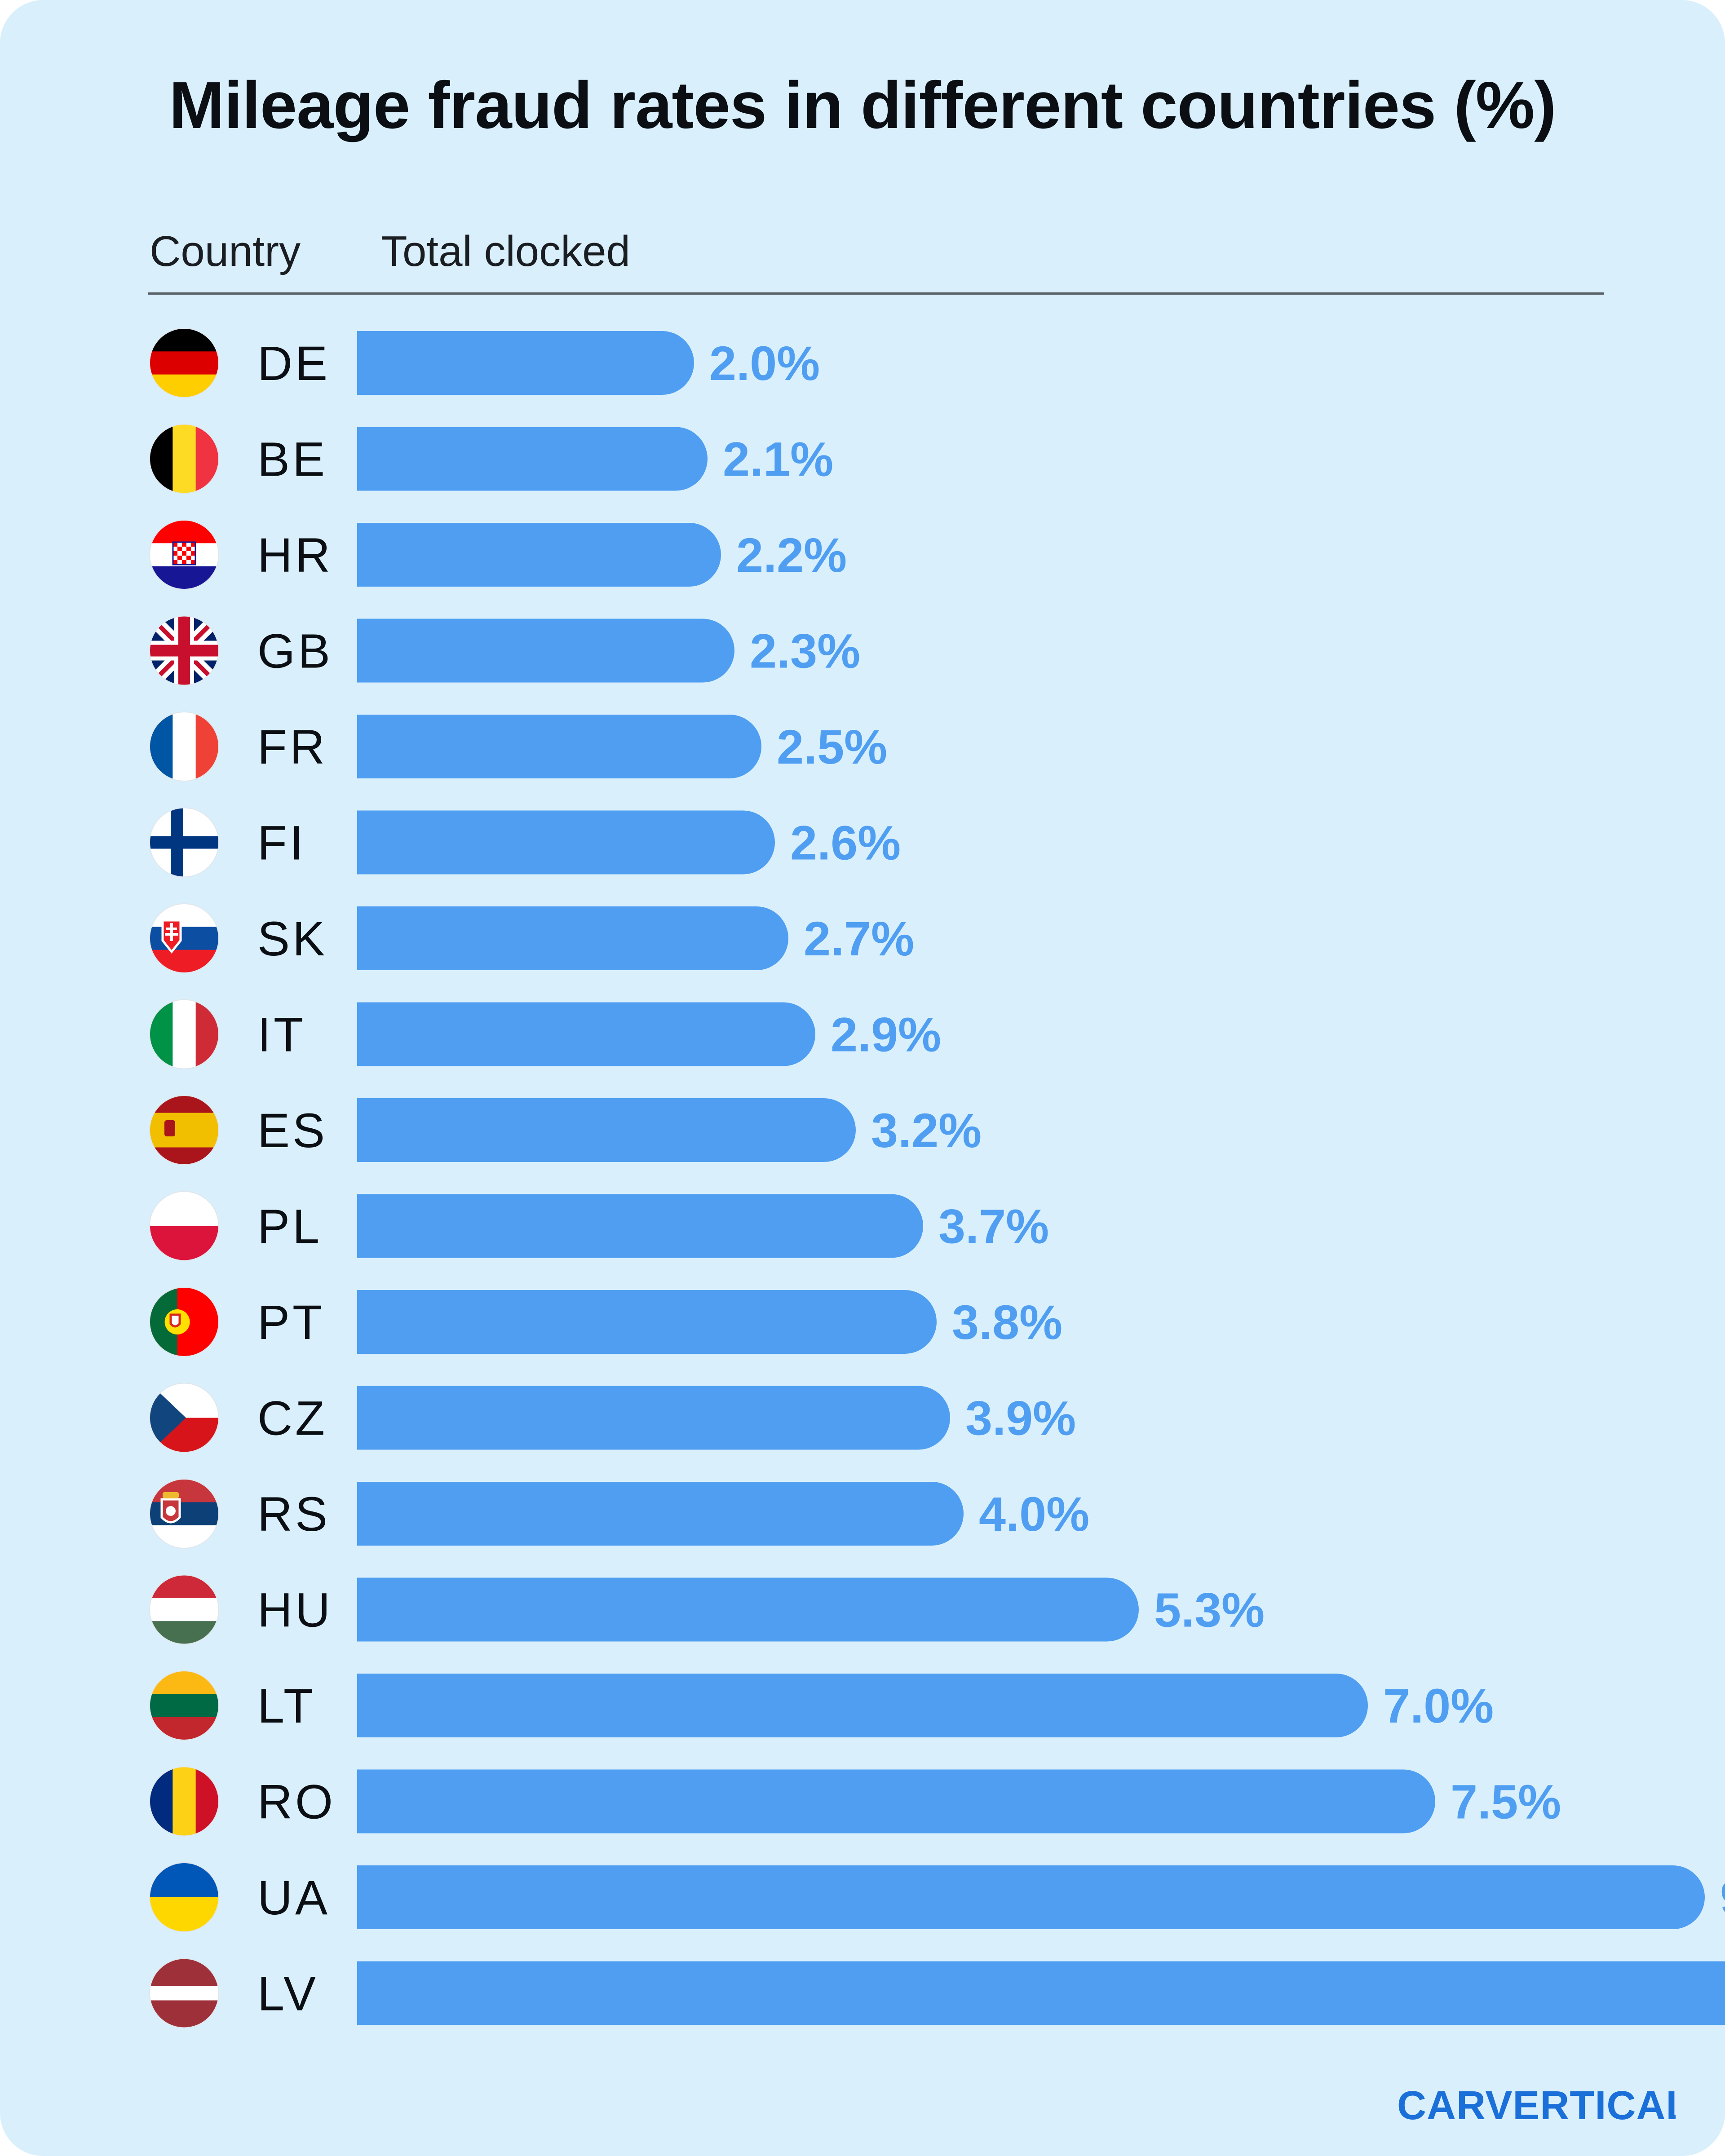 The height and width of the screenshot is (2156, 1725). Describe the element at coordinates (292, 939) in the screenshot. I see `country-code: SK` at that location.